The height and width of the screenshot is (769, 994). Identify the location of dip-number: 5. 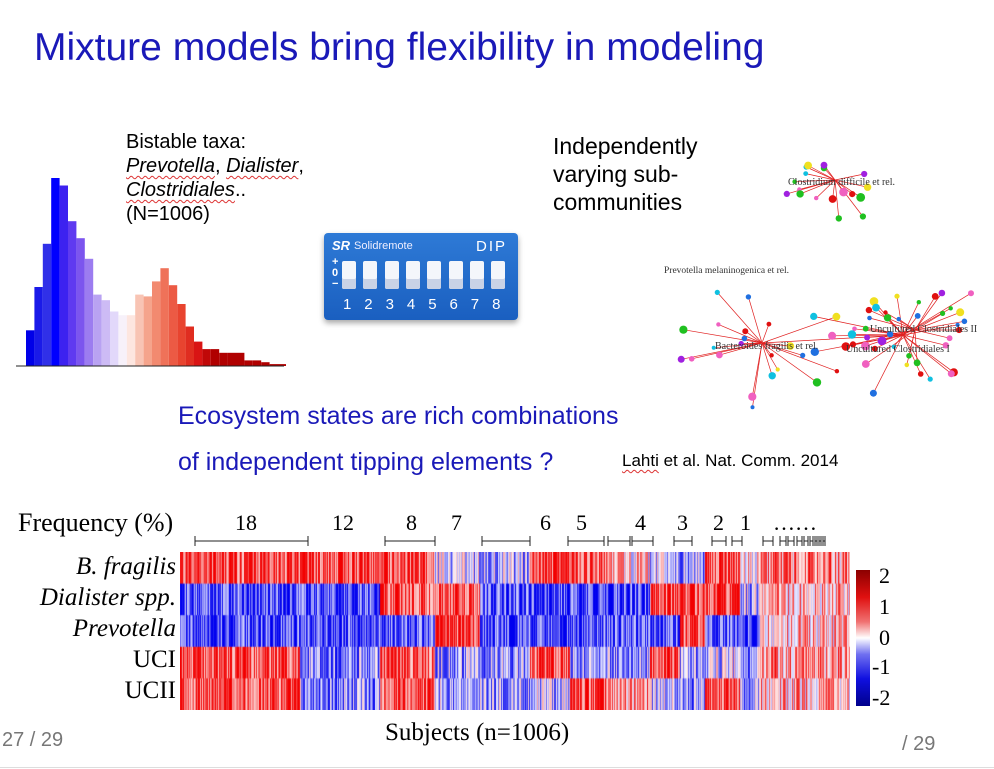
(432, 304).